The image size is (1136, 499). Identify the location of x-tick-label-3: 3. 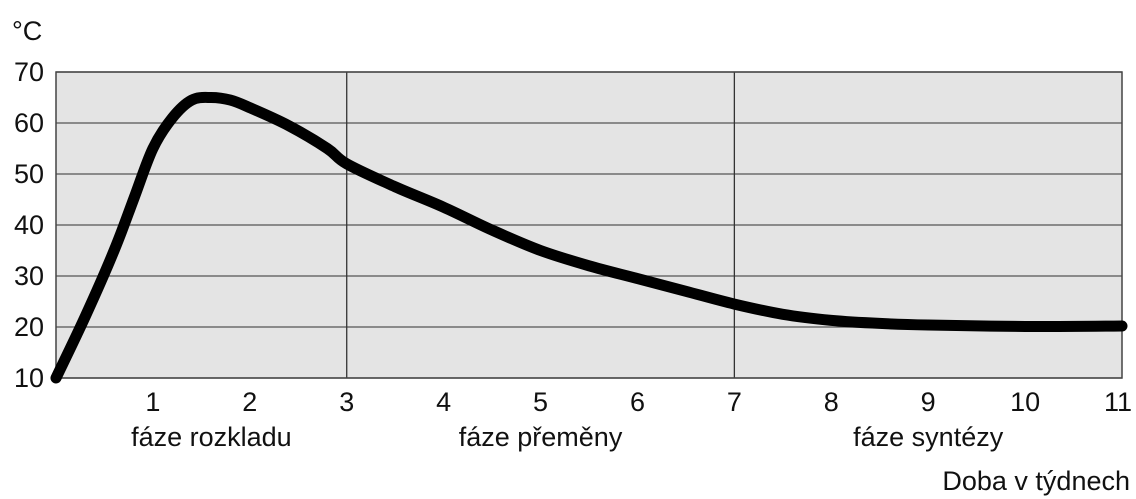
(346, 402).